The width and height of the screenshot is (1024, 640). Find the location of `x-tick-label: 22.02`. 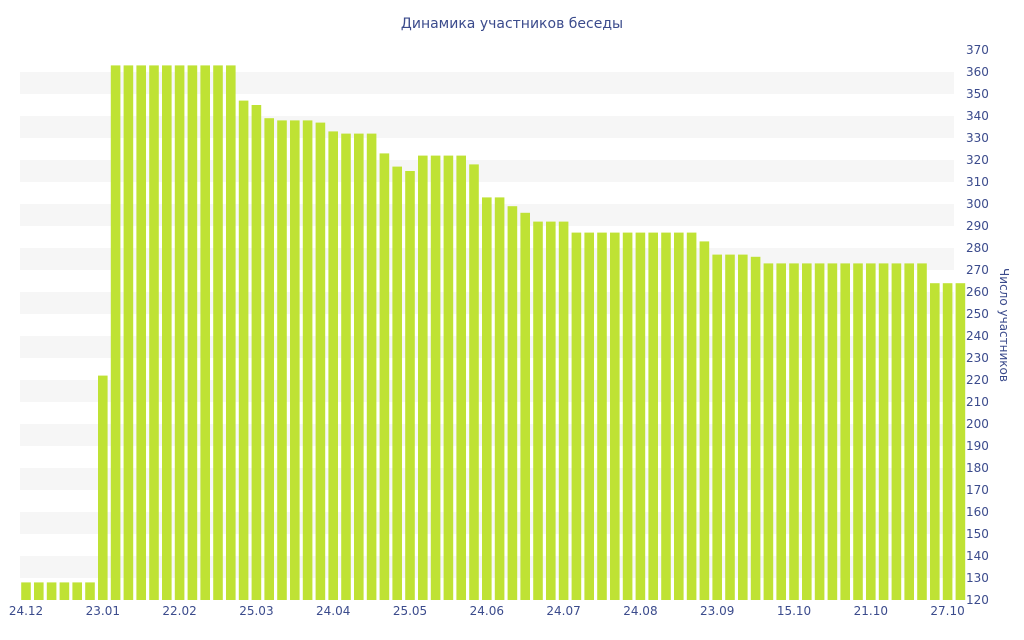

x-tick-label: 22.02 is located at coordinates (179, 611).